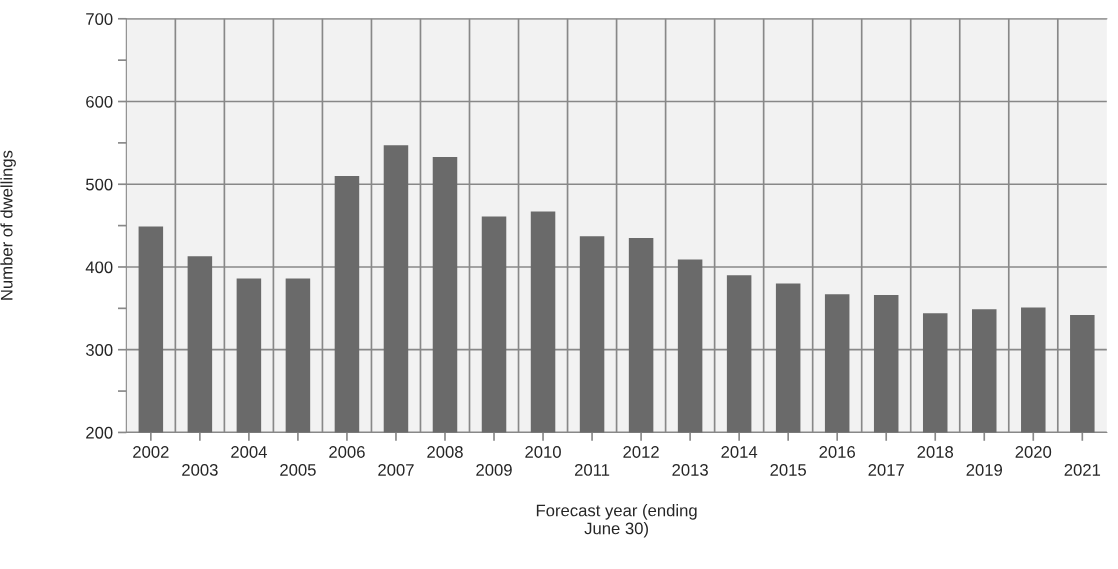  What do you see at coordinates (151, 452) in the screenshot?
I see `x-tick-label: 2002` at bounding box center [151, 452].